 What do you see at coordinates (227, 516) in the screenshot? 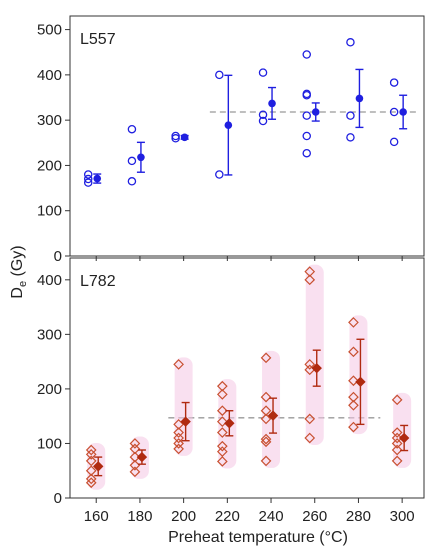
I see `x-tick-label: 220` at bounding box center [227, 516].